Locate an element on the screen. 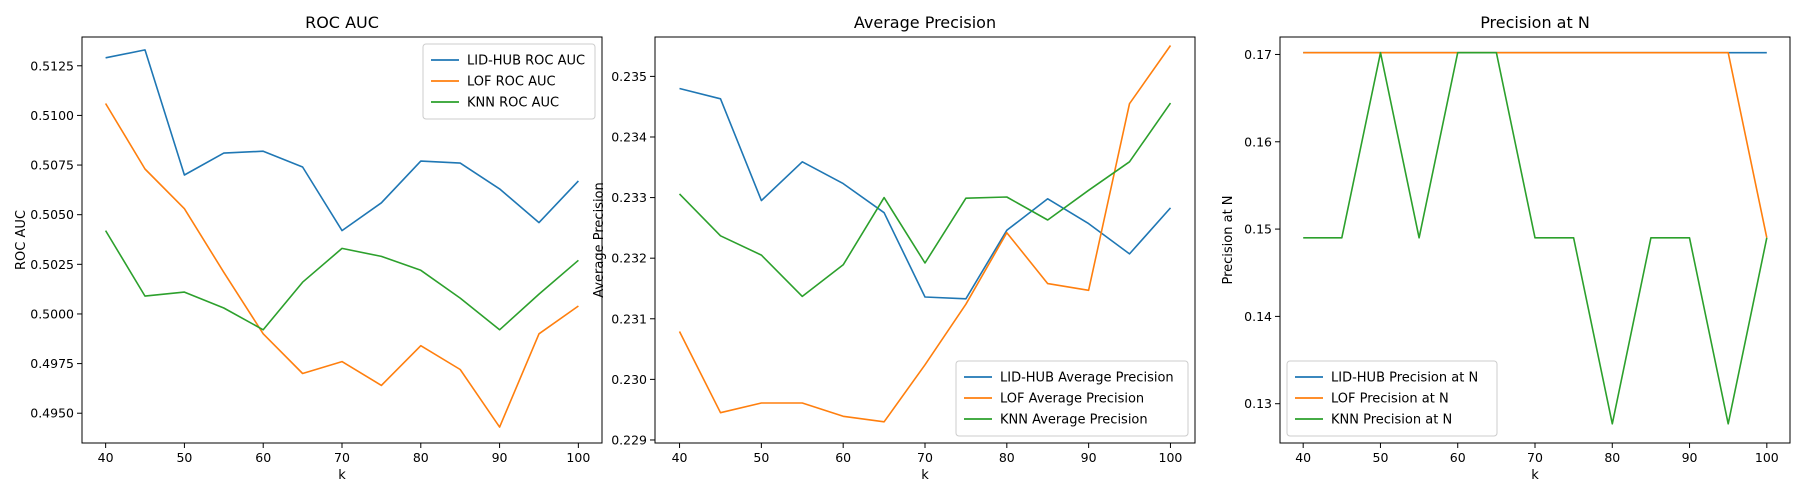  chart-title: Precision at N is located at coordinates (1535, 22).